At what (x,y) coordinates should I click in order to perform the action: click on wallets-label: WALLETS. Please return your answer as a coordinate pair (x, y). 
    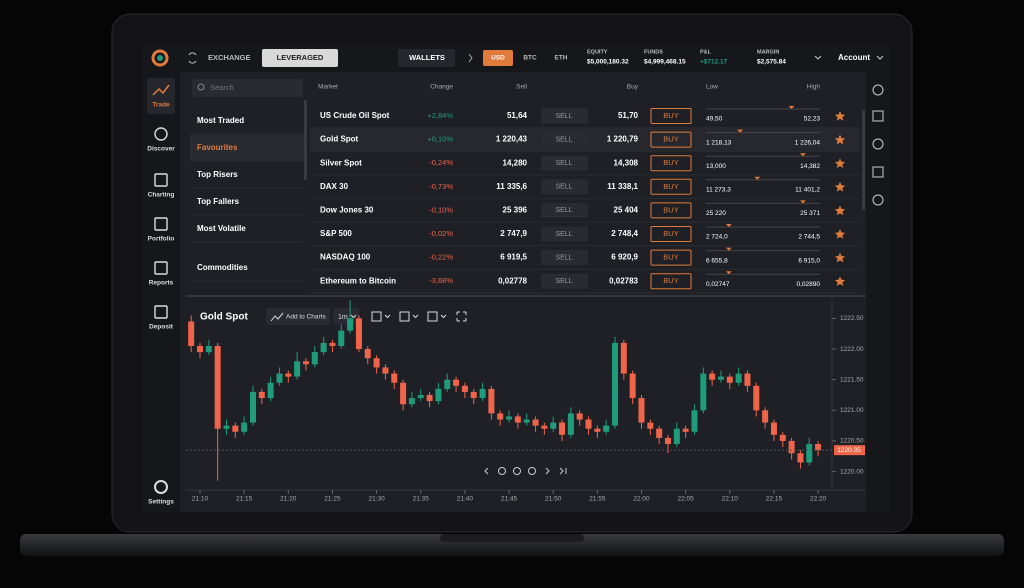
    Looking at the image, I should click on (427, 57).